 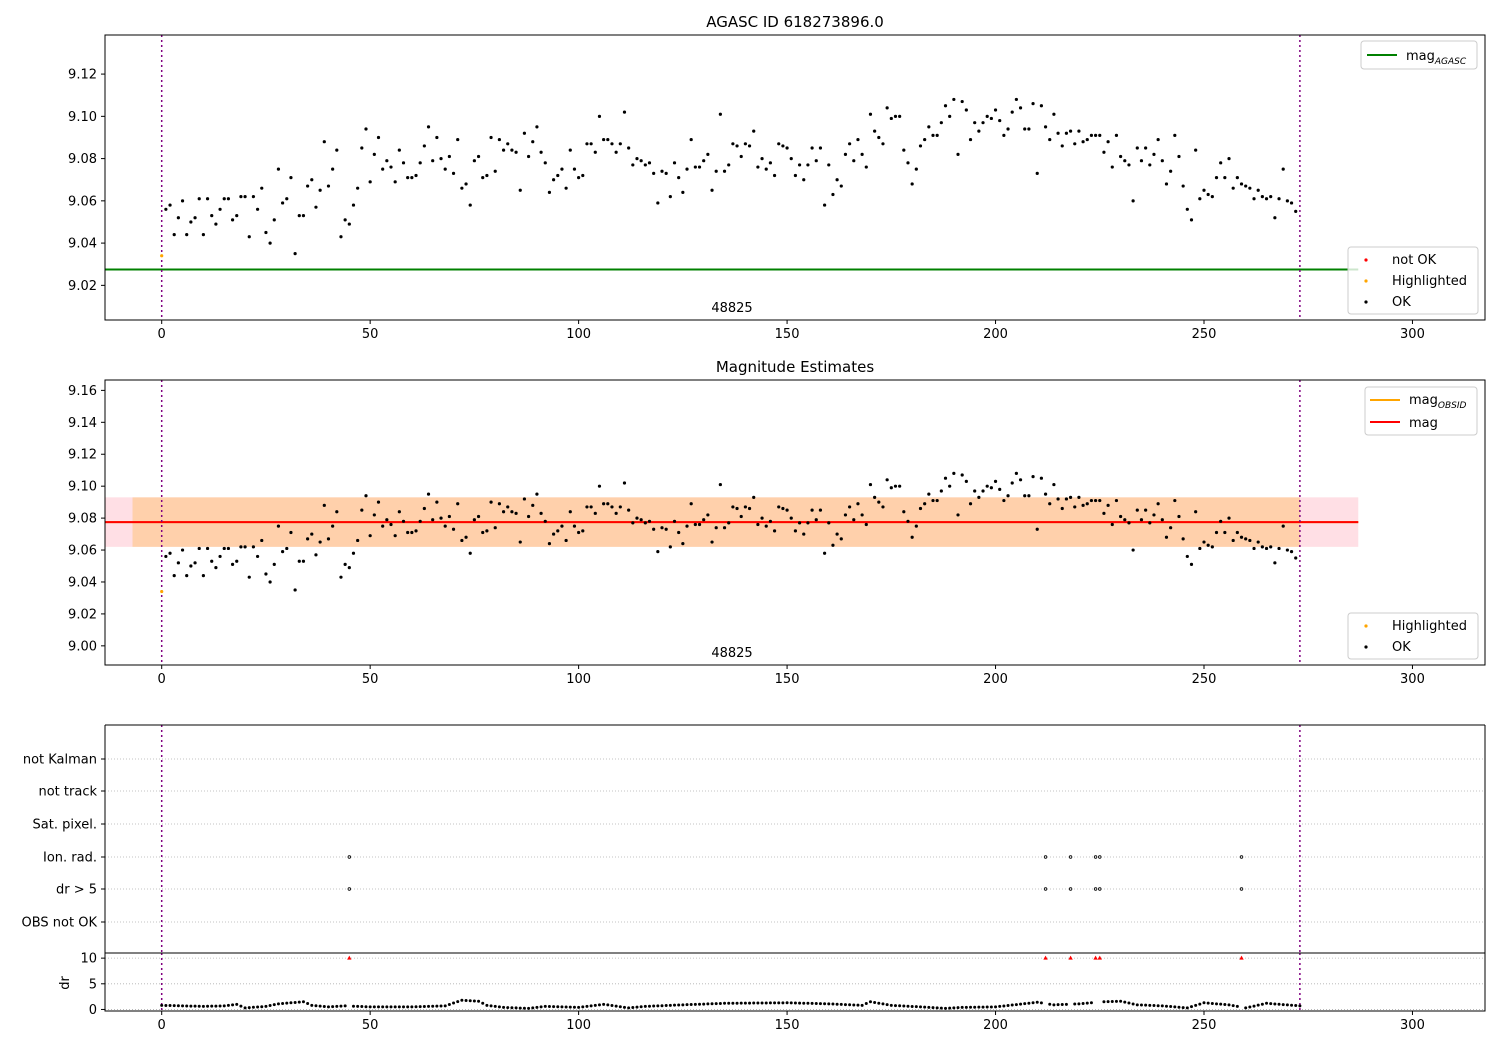 What do you see at coordinates (995, 334) in the screenshot?
I see `x-tick-label: 200` at bounding box center [995, 334].